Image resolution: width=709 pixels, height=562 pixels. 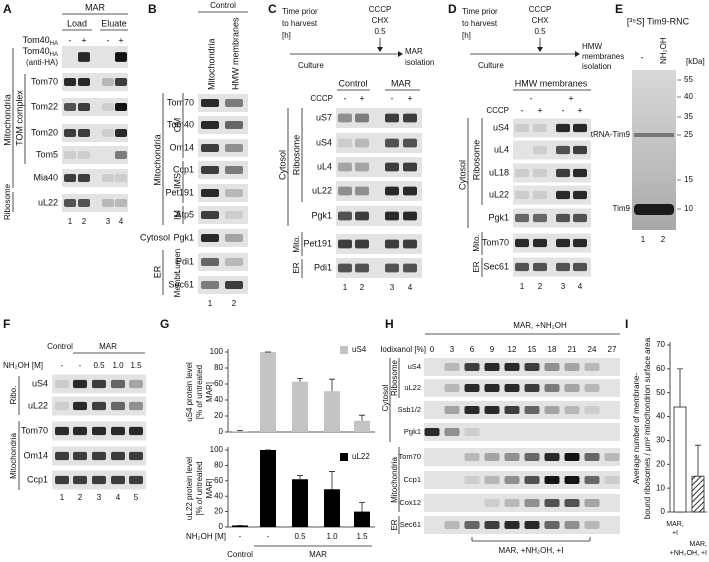 What do you see at coordinates (77, 23) in the screenshot?
I see `label: Load` at bounding box center [77, 23].